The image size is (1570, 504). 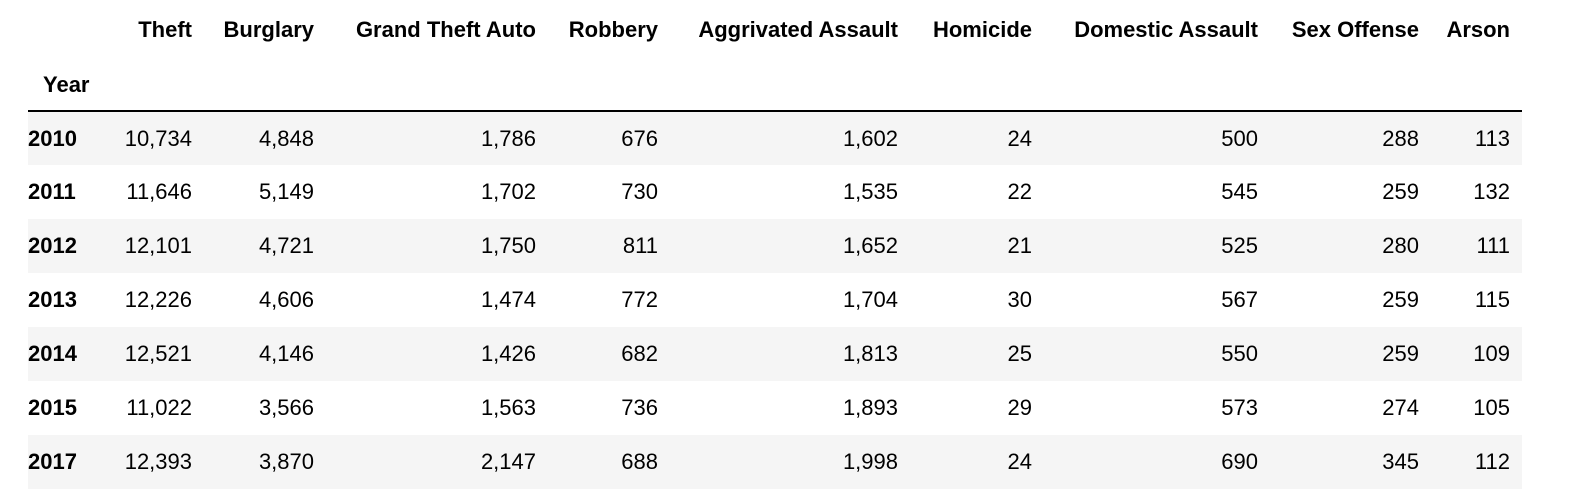 What do you see at coordinates (1493, 245) in the screenshot?
I see `table-cell: 111` at bounding box center [1493, 245].